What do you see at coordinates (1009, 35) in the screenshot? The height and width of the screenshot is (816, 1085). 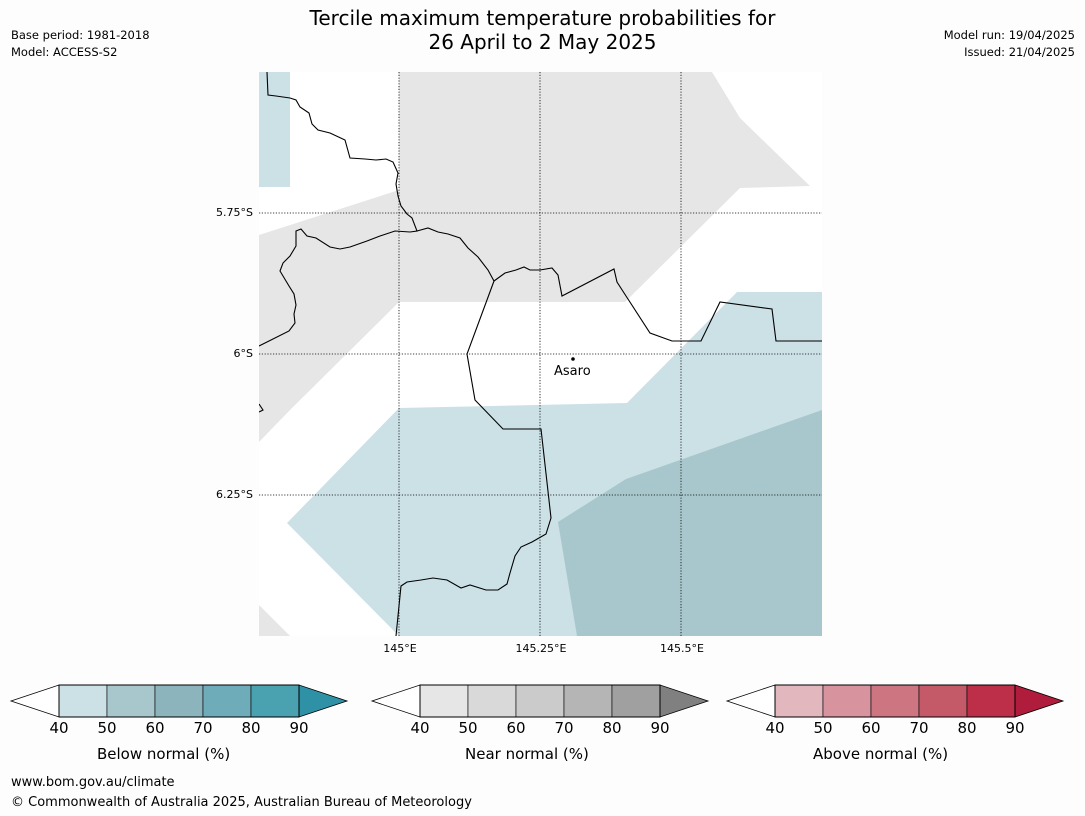 I see `model-run: Model run: 19/04/2025` at bounding box center [1009, 35].